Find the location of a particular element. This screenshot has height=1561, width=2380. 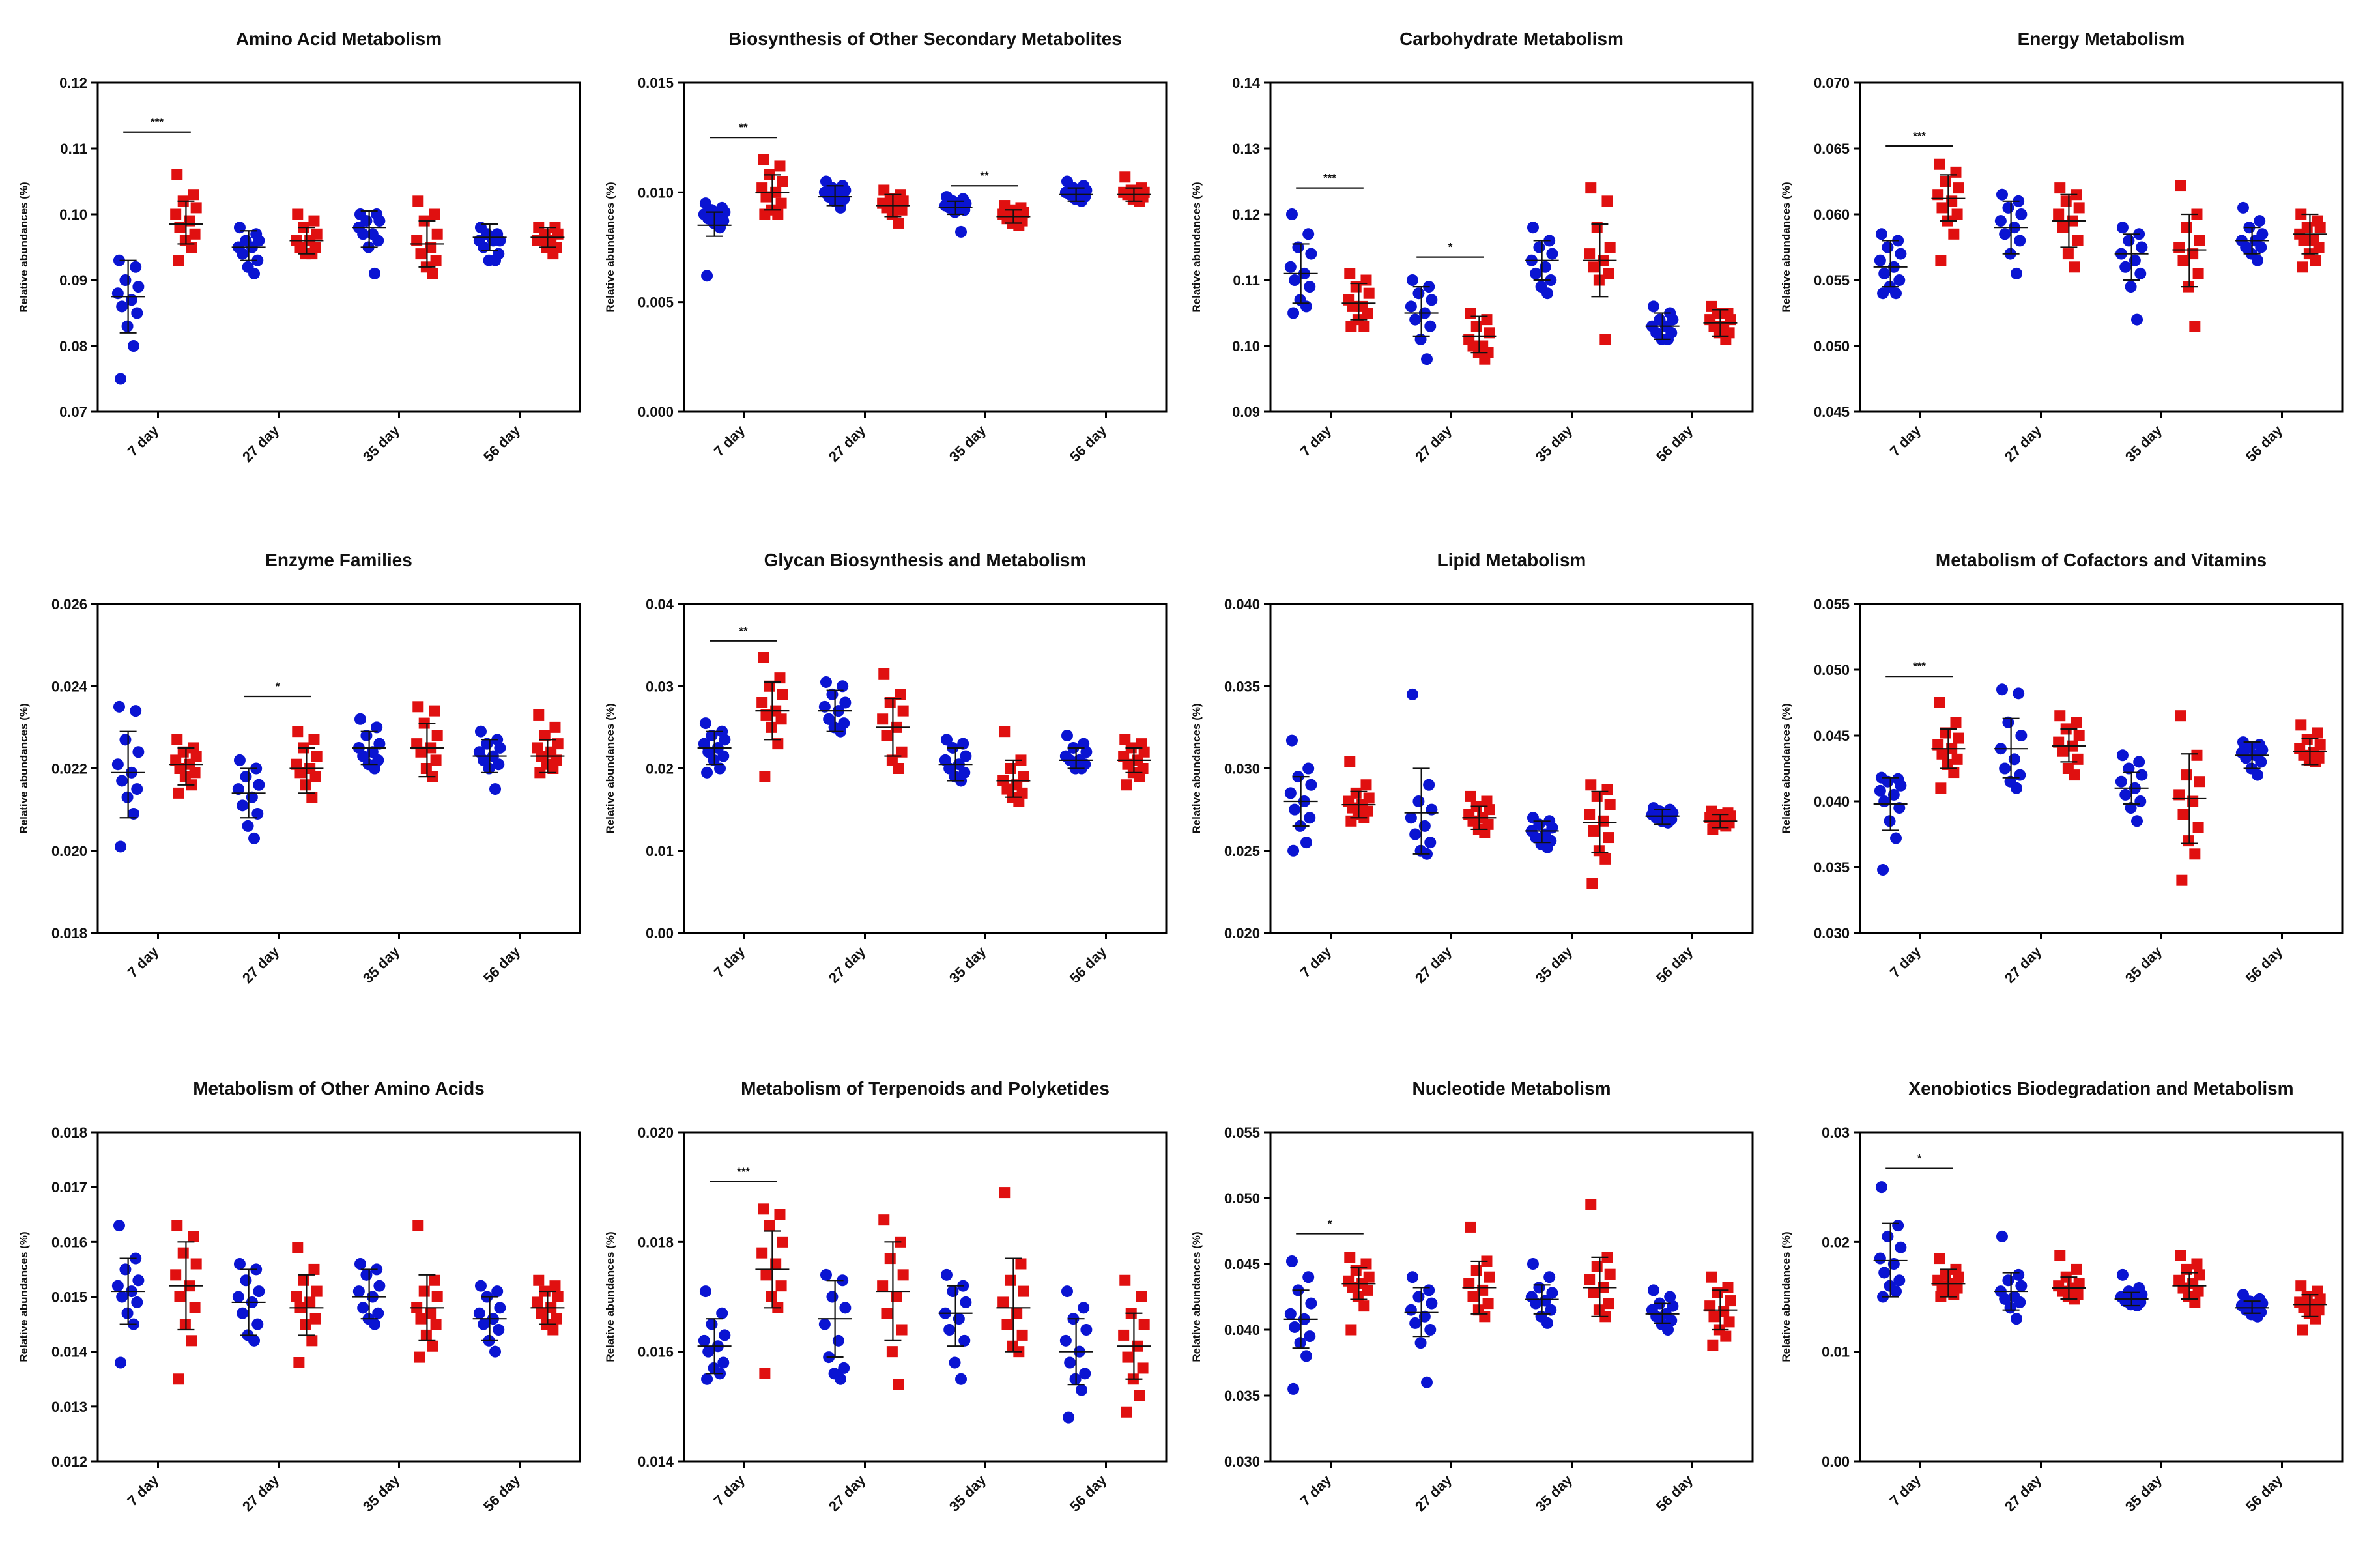

chart-title: Amino Acid Metabolism is located at coordinates (339, 39).